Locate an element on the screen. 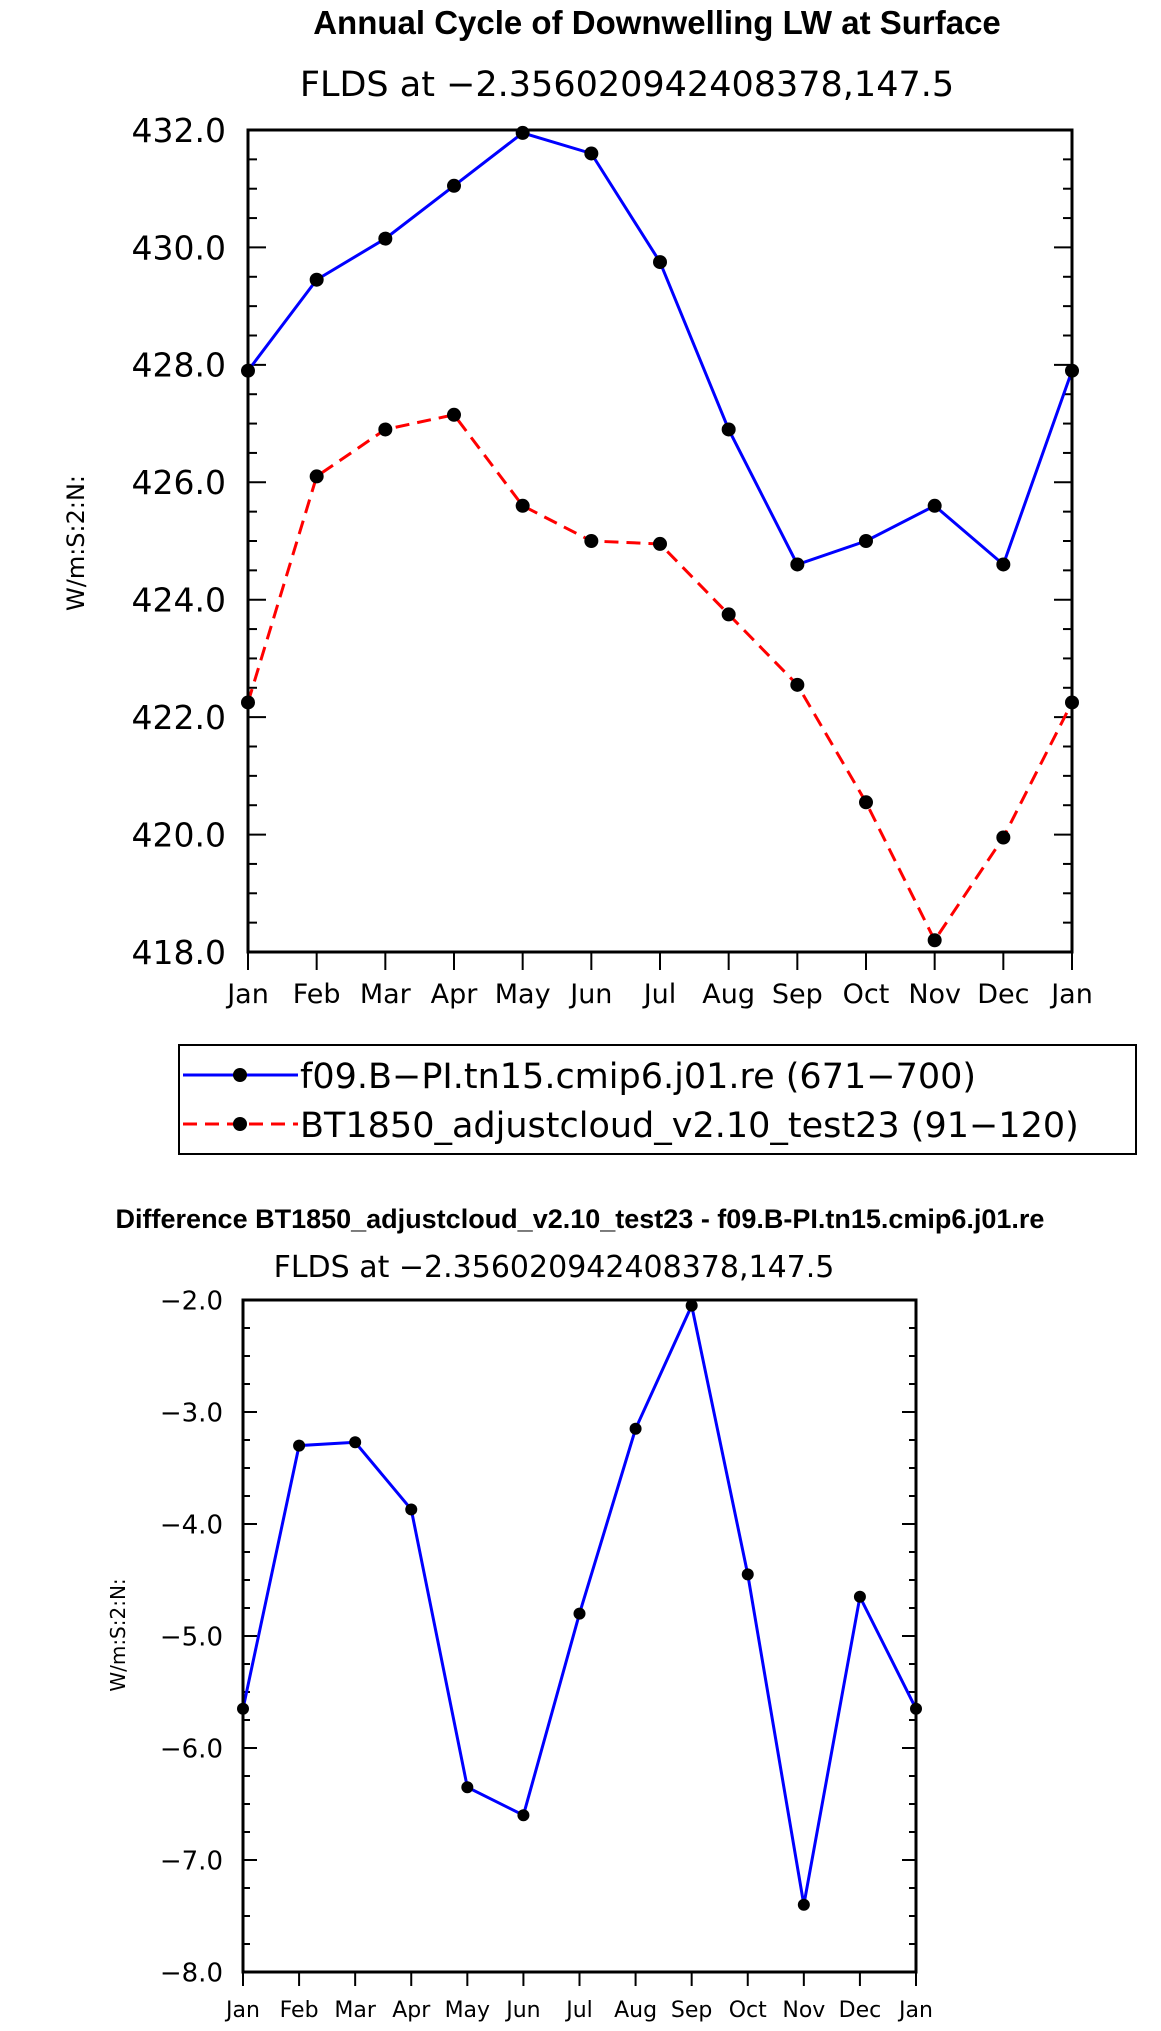 This screenshot has height=2031, width=1161. y-tick-label: 424.0 is located at coordinates (179, 600).